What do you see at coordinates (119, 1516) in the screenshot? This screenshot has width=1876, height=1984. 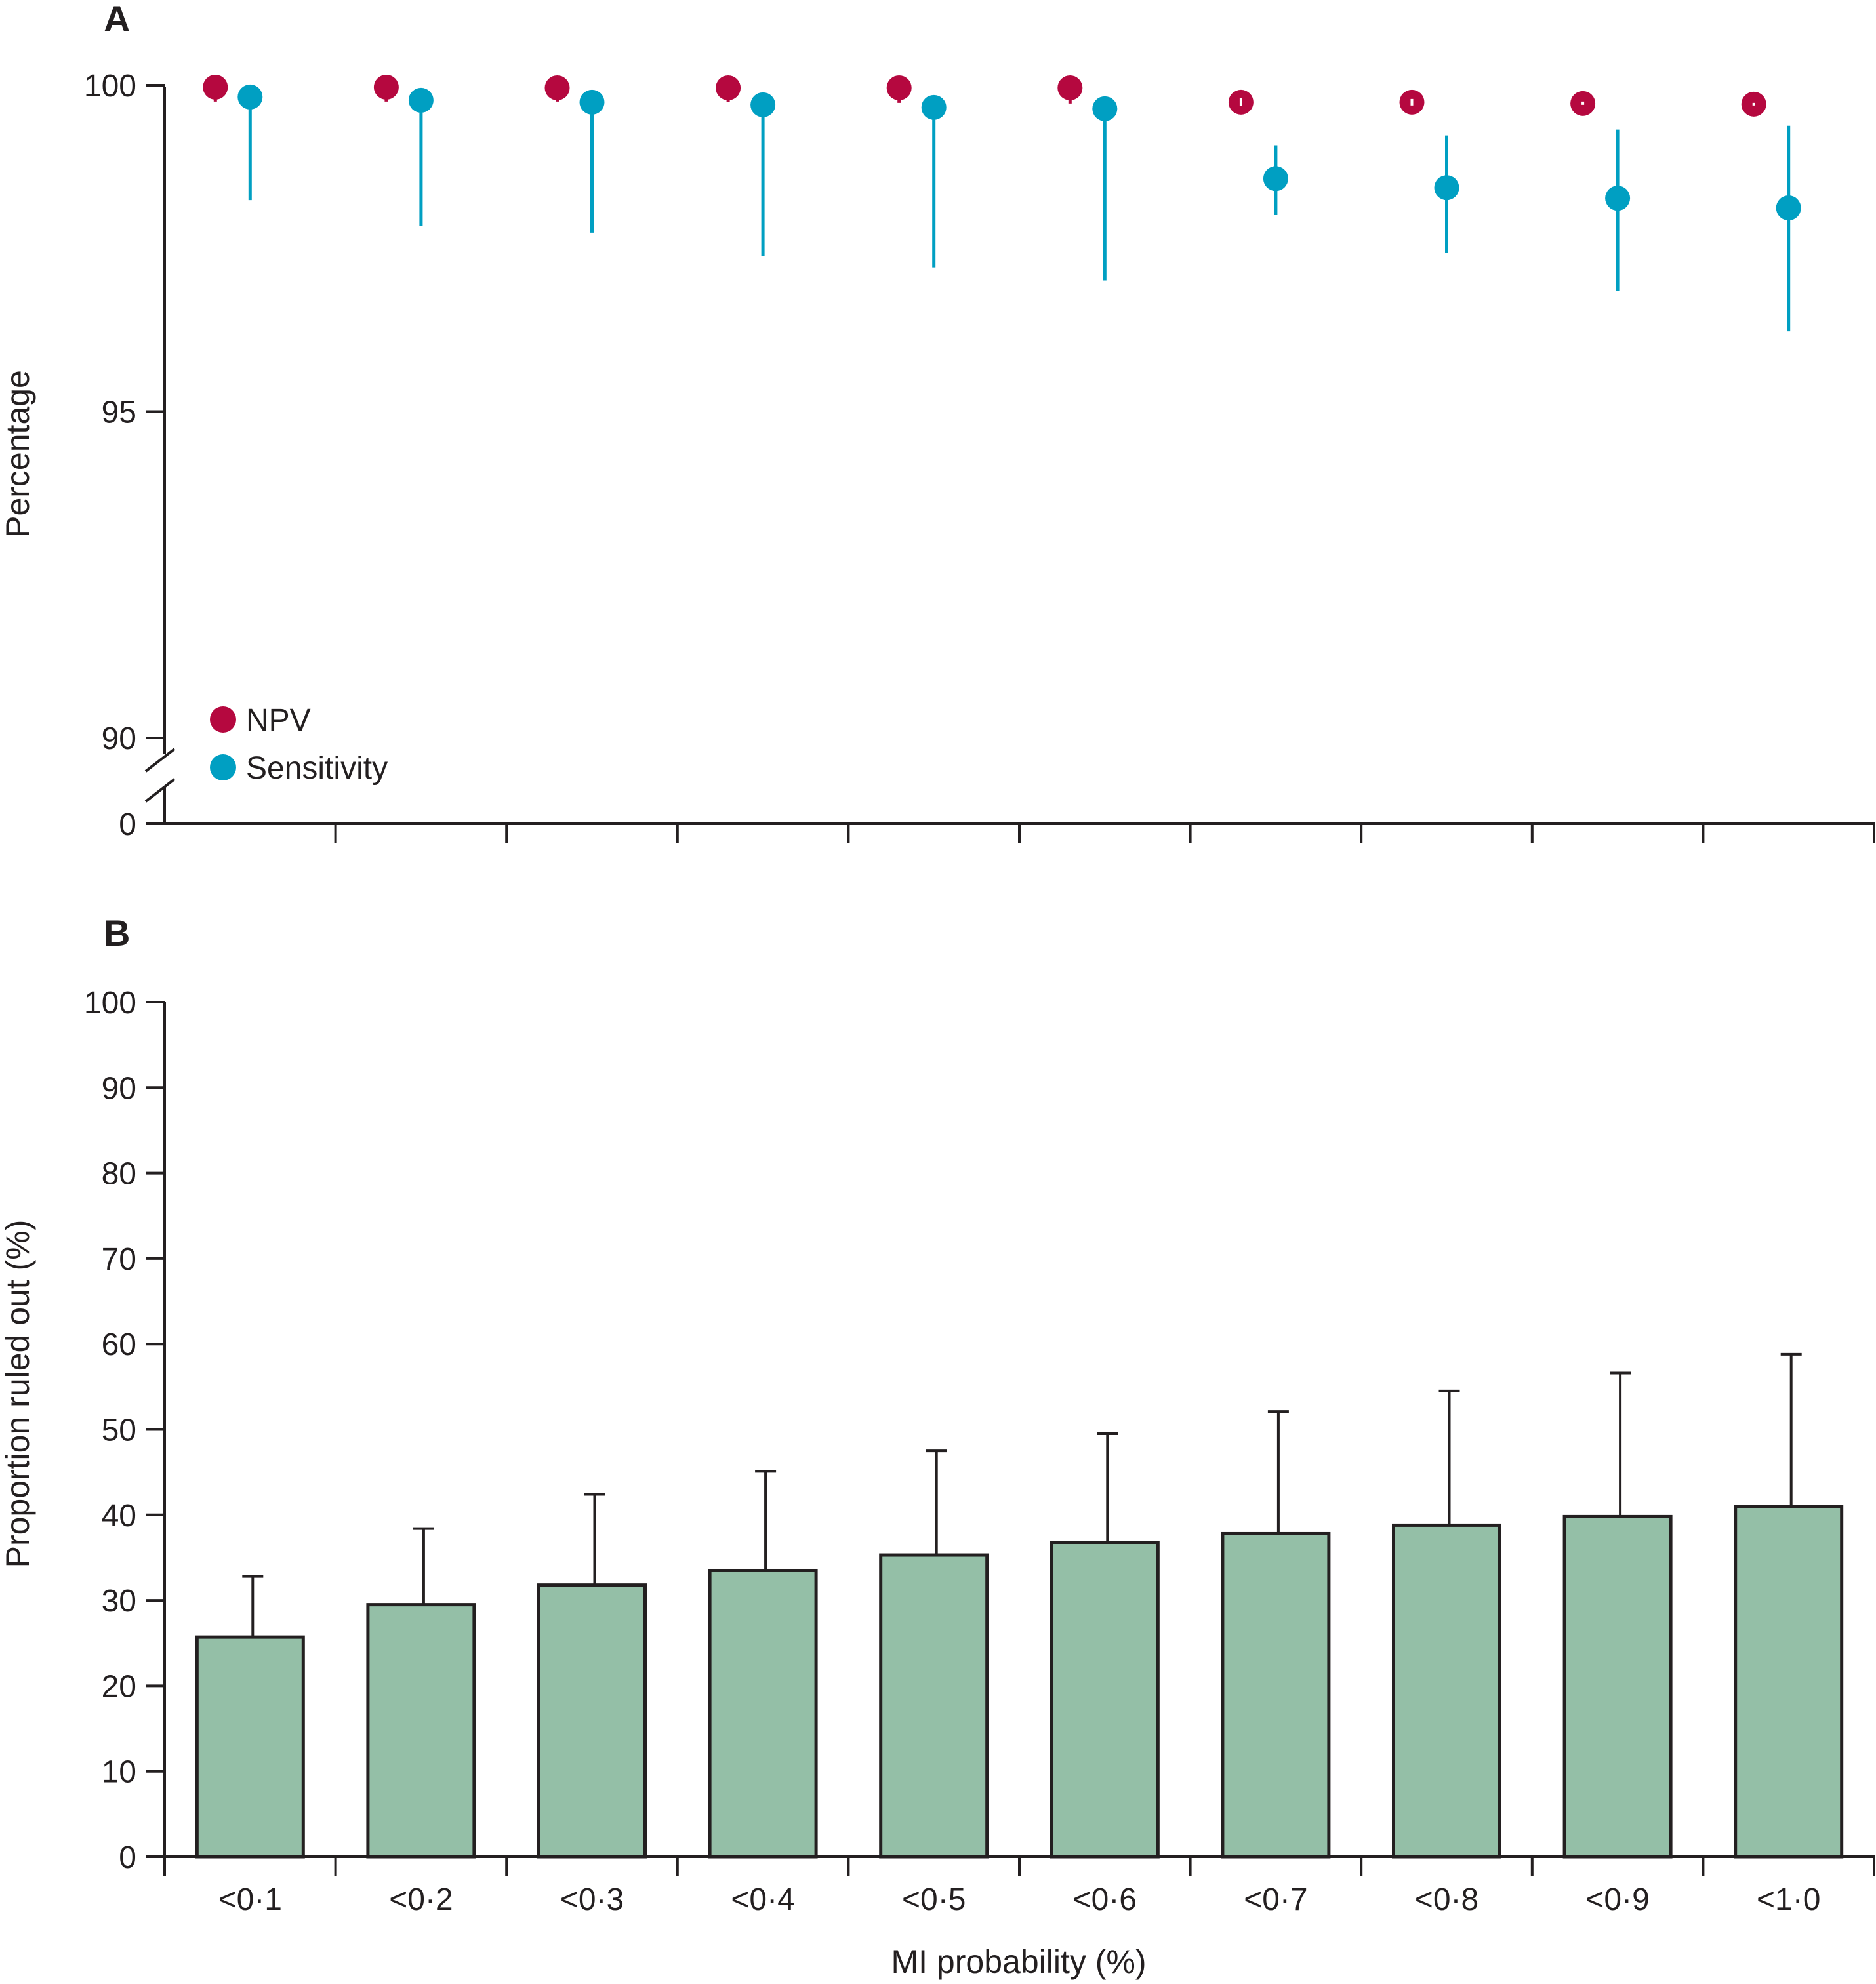 I see `y-tick-label: 40` at bounding box center [119, 1516].